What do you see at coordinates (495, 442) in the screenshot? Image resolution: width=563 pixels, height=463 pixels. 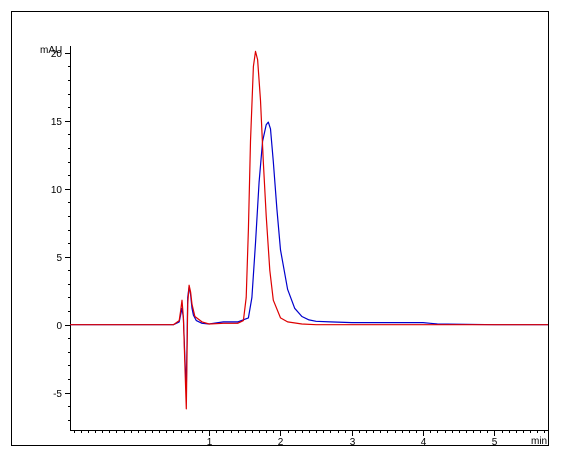 I see `x-tick-label: 5` at bounding box center [495, 442].